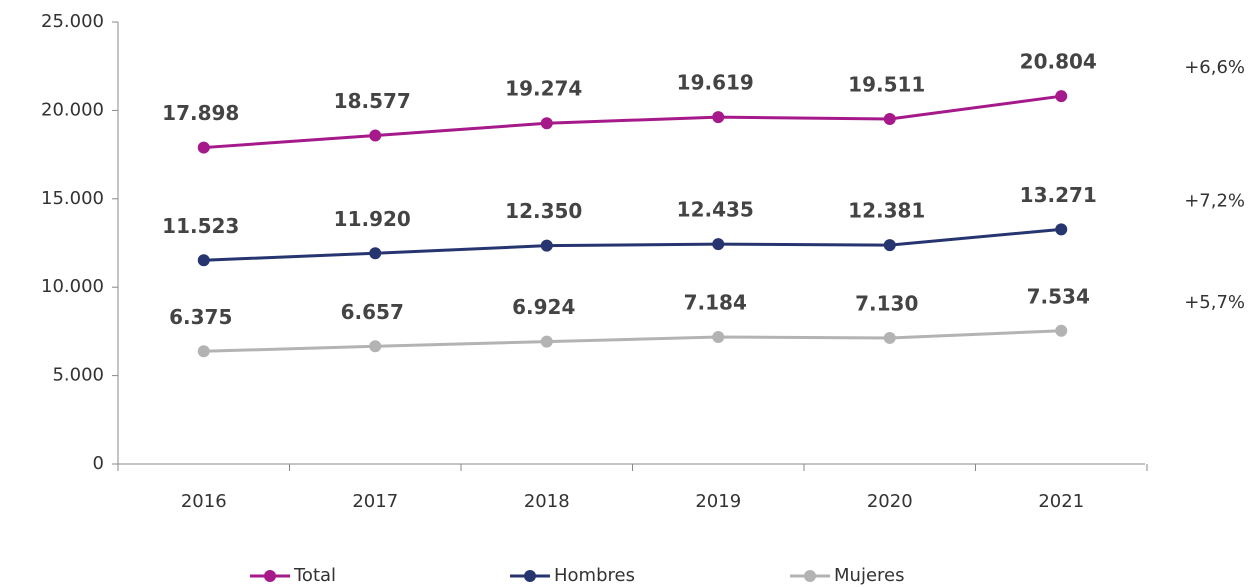  I want to click on data-label: 11.523, so click(200, 226).